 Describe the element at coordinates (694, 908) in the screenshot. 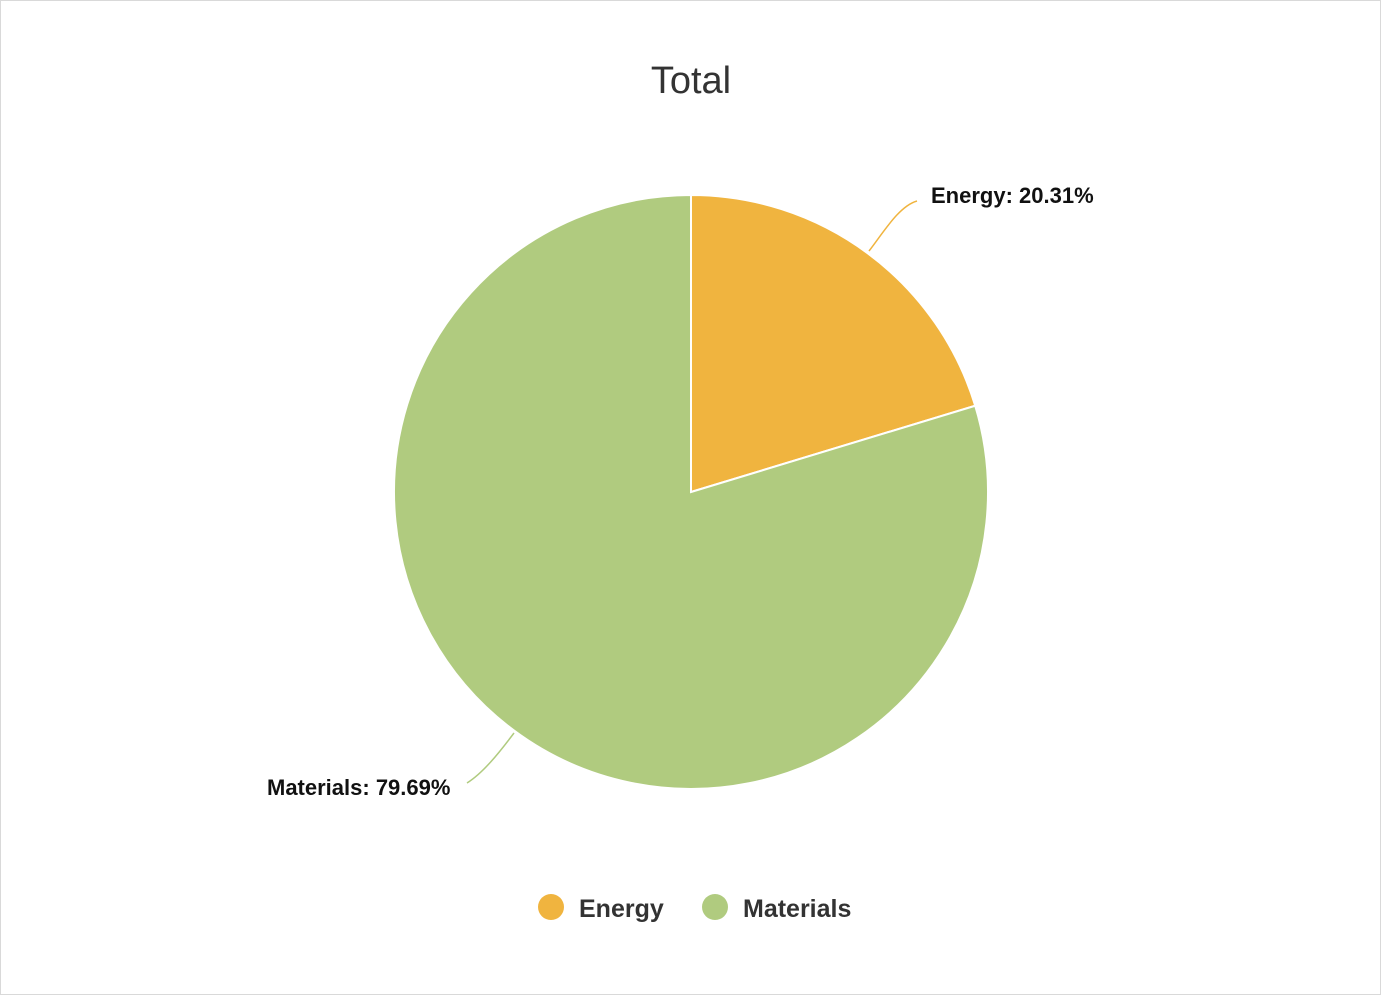

I see `legend: Energy Materials` at that location.